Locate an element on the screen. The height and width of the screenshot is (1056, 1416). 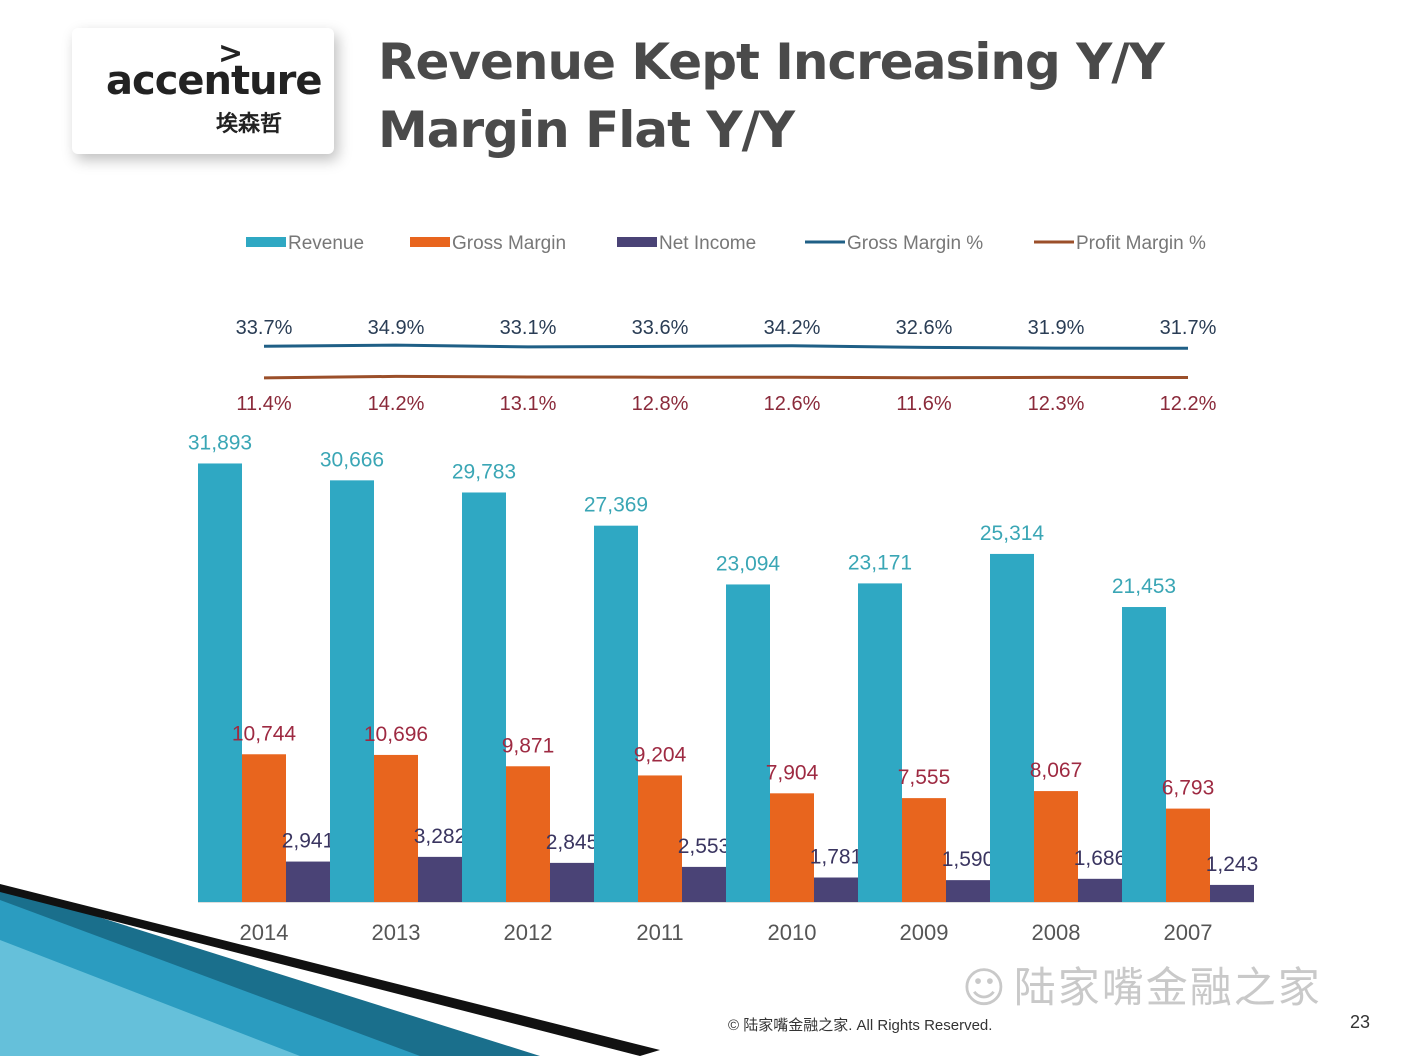
data-label-profit-margin-pct-2010: 12.6% is located at coordinates (792, 404).